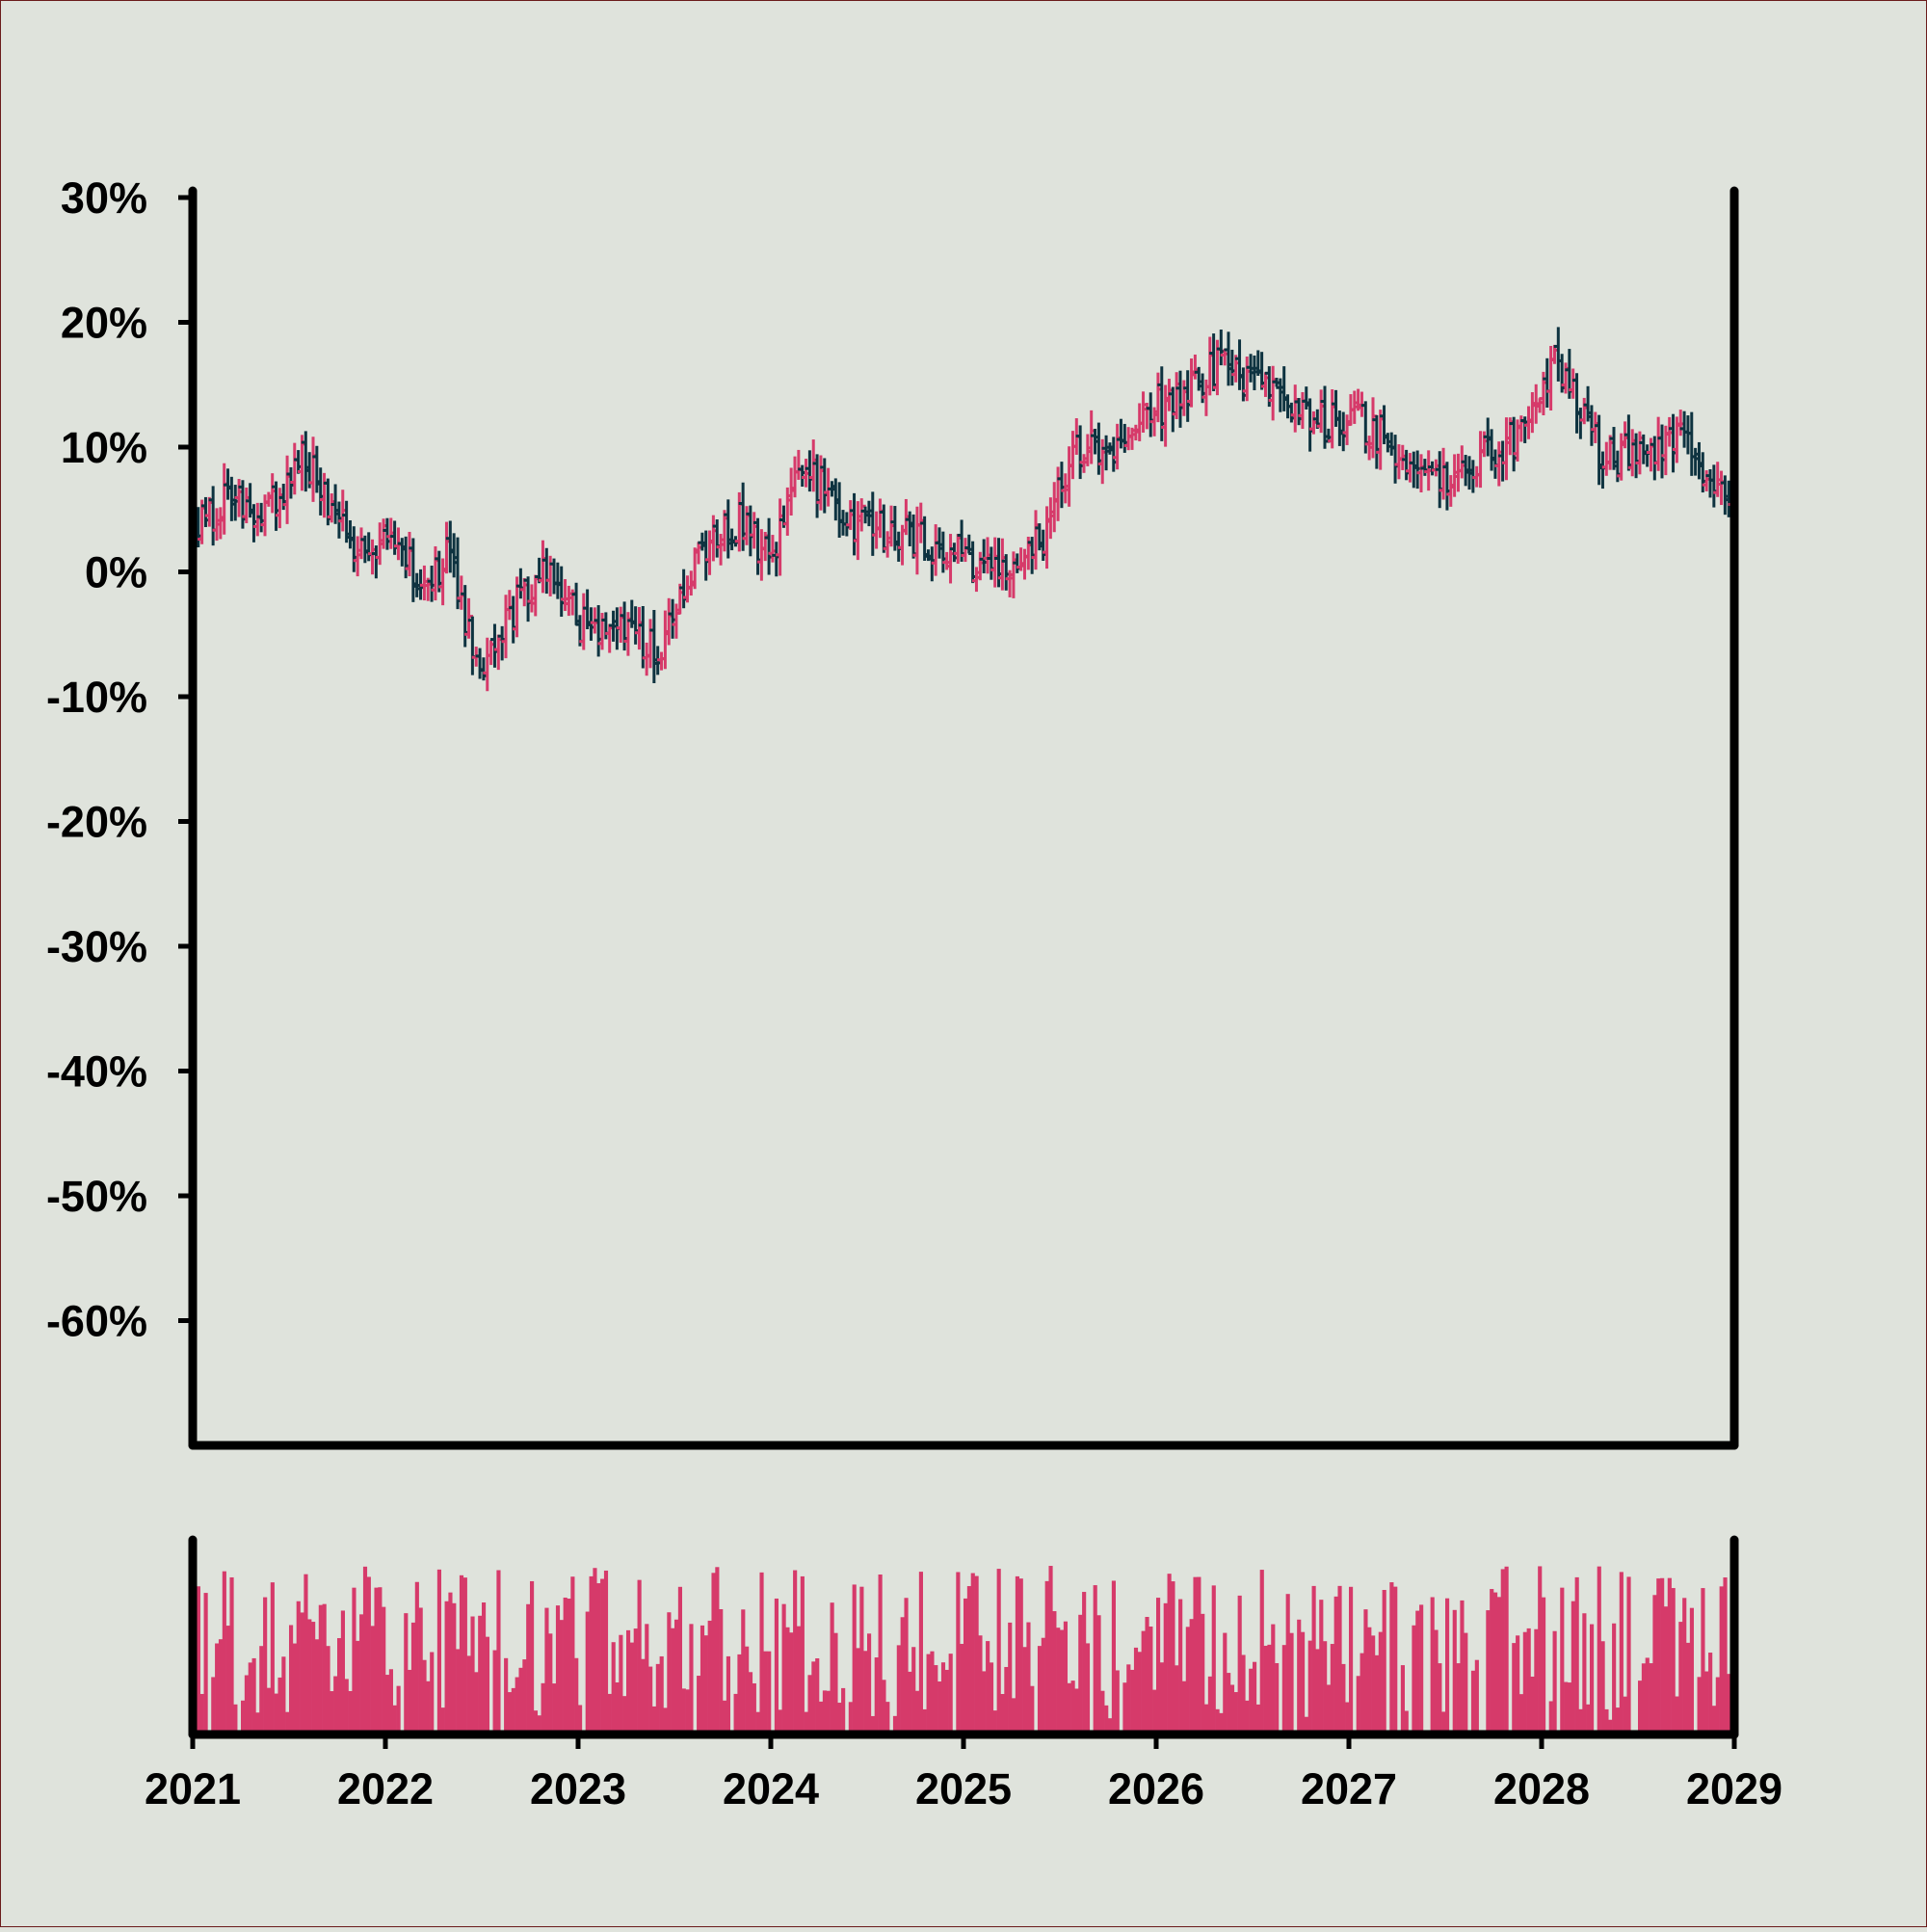 The width and height of the screenshot is (1927, 1932). What do you see at coordinates (578, 1788) in the screenshot?
I see `x-tick-label: 2023` at bounding box center [578, 1788].